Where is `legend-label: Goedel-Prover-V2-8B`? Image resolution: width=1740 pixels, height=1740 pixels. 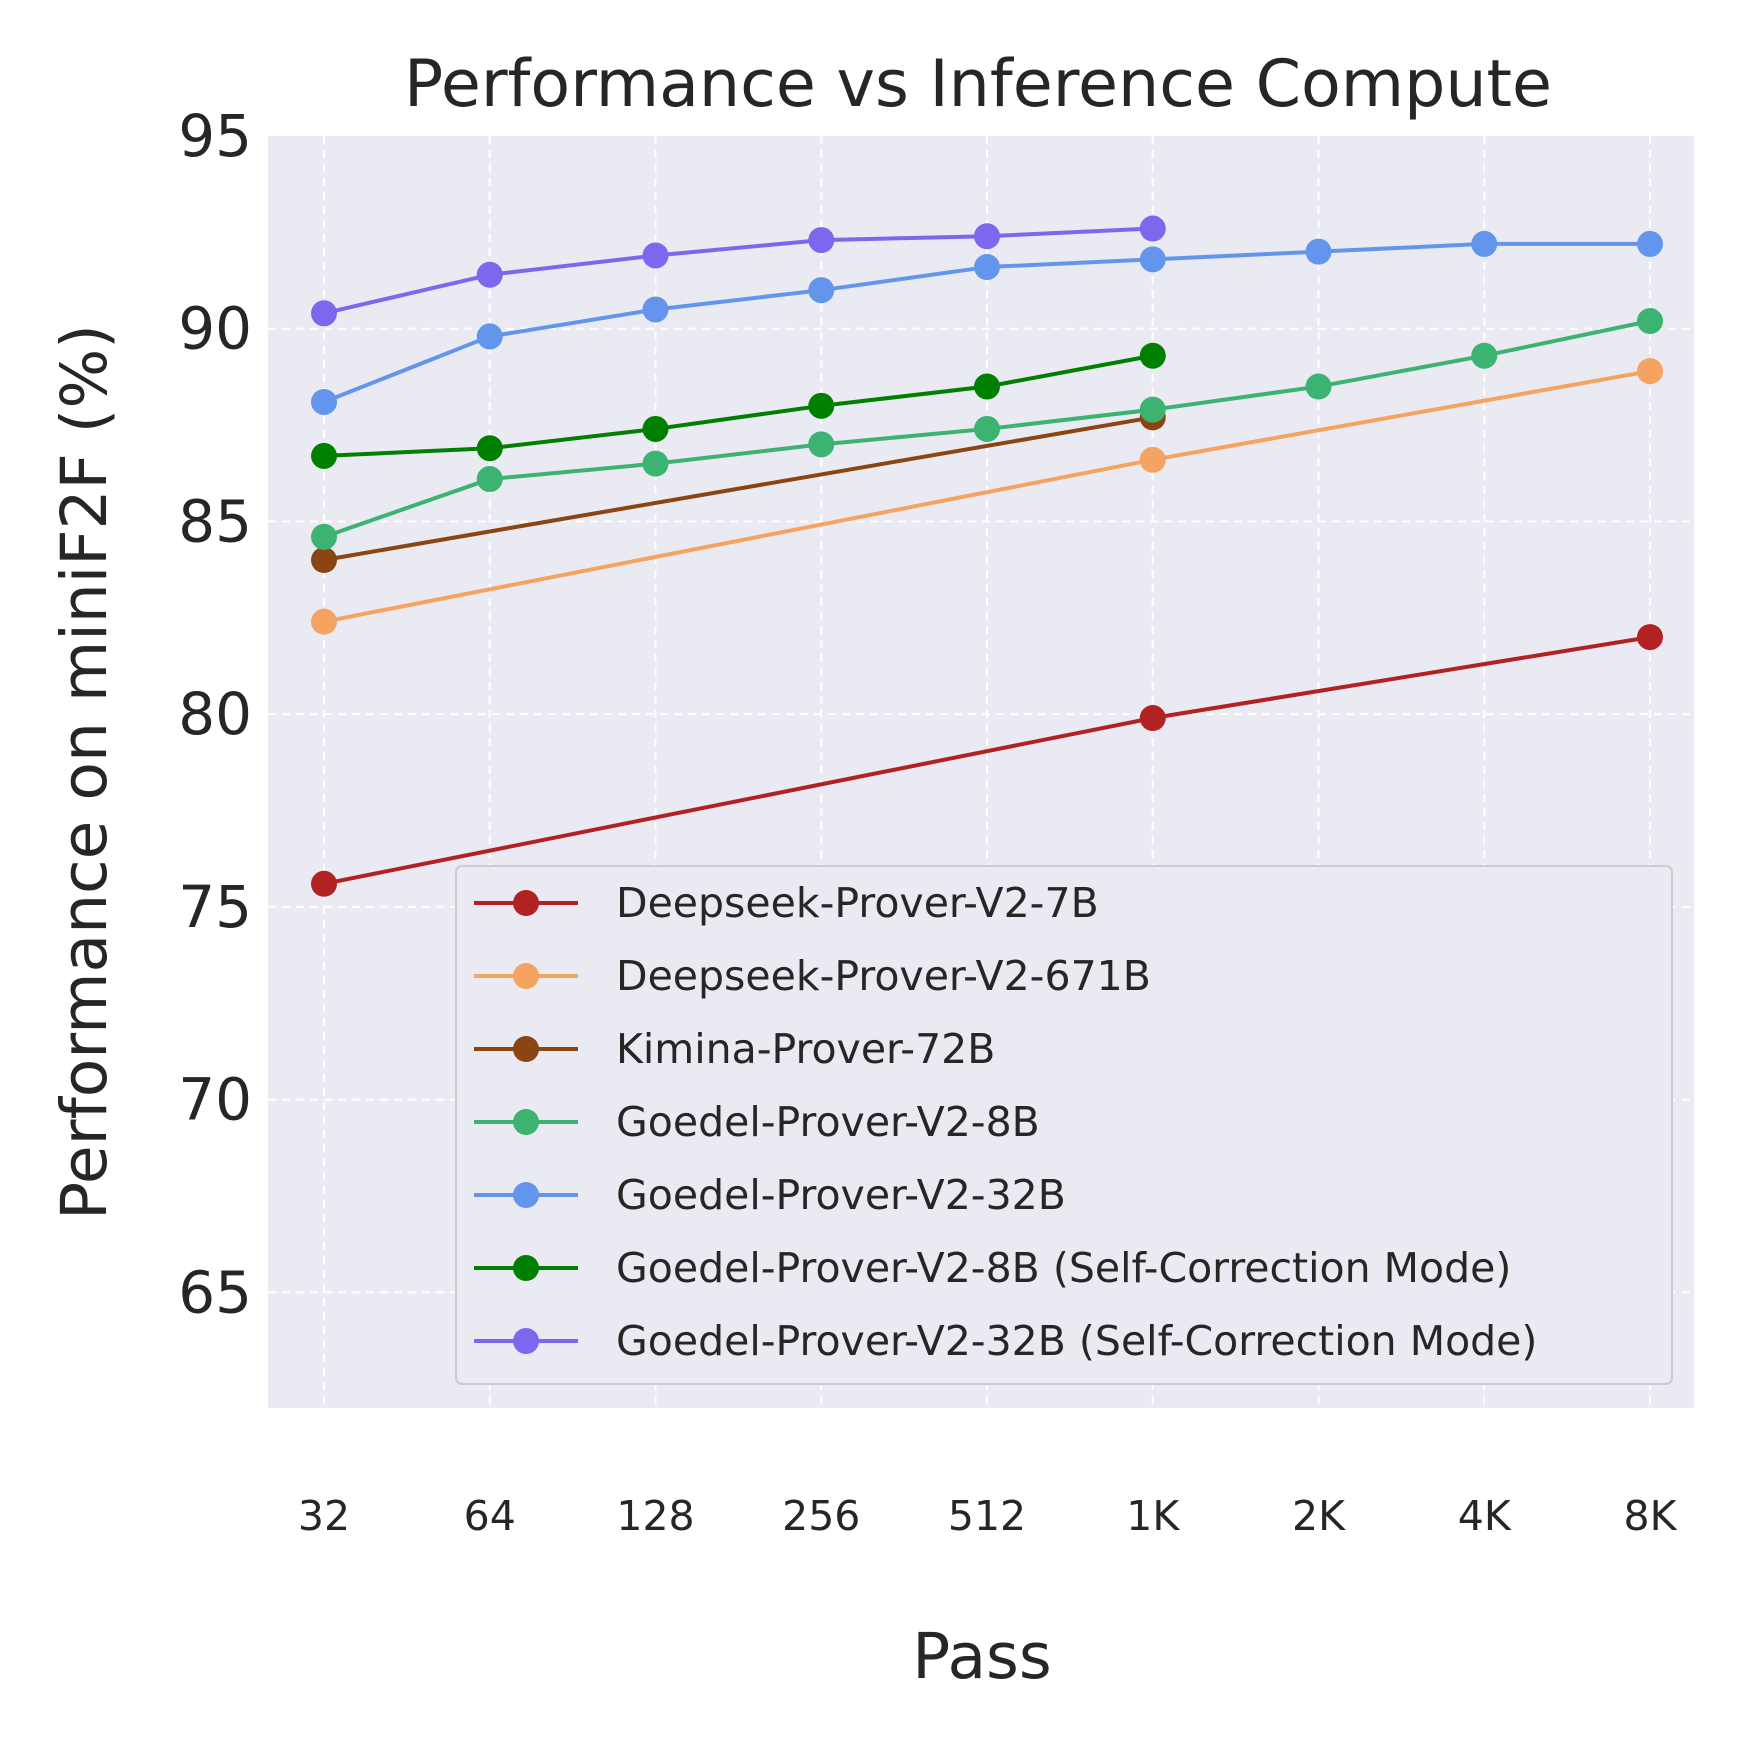 legend-label: Goedel-Prover-V2-8B is located at coordinates (828, 1122).